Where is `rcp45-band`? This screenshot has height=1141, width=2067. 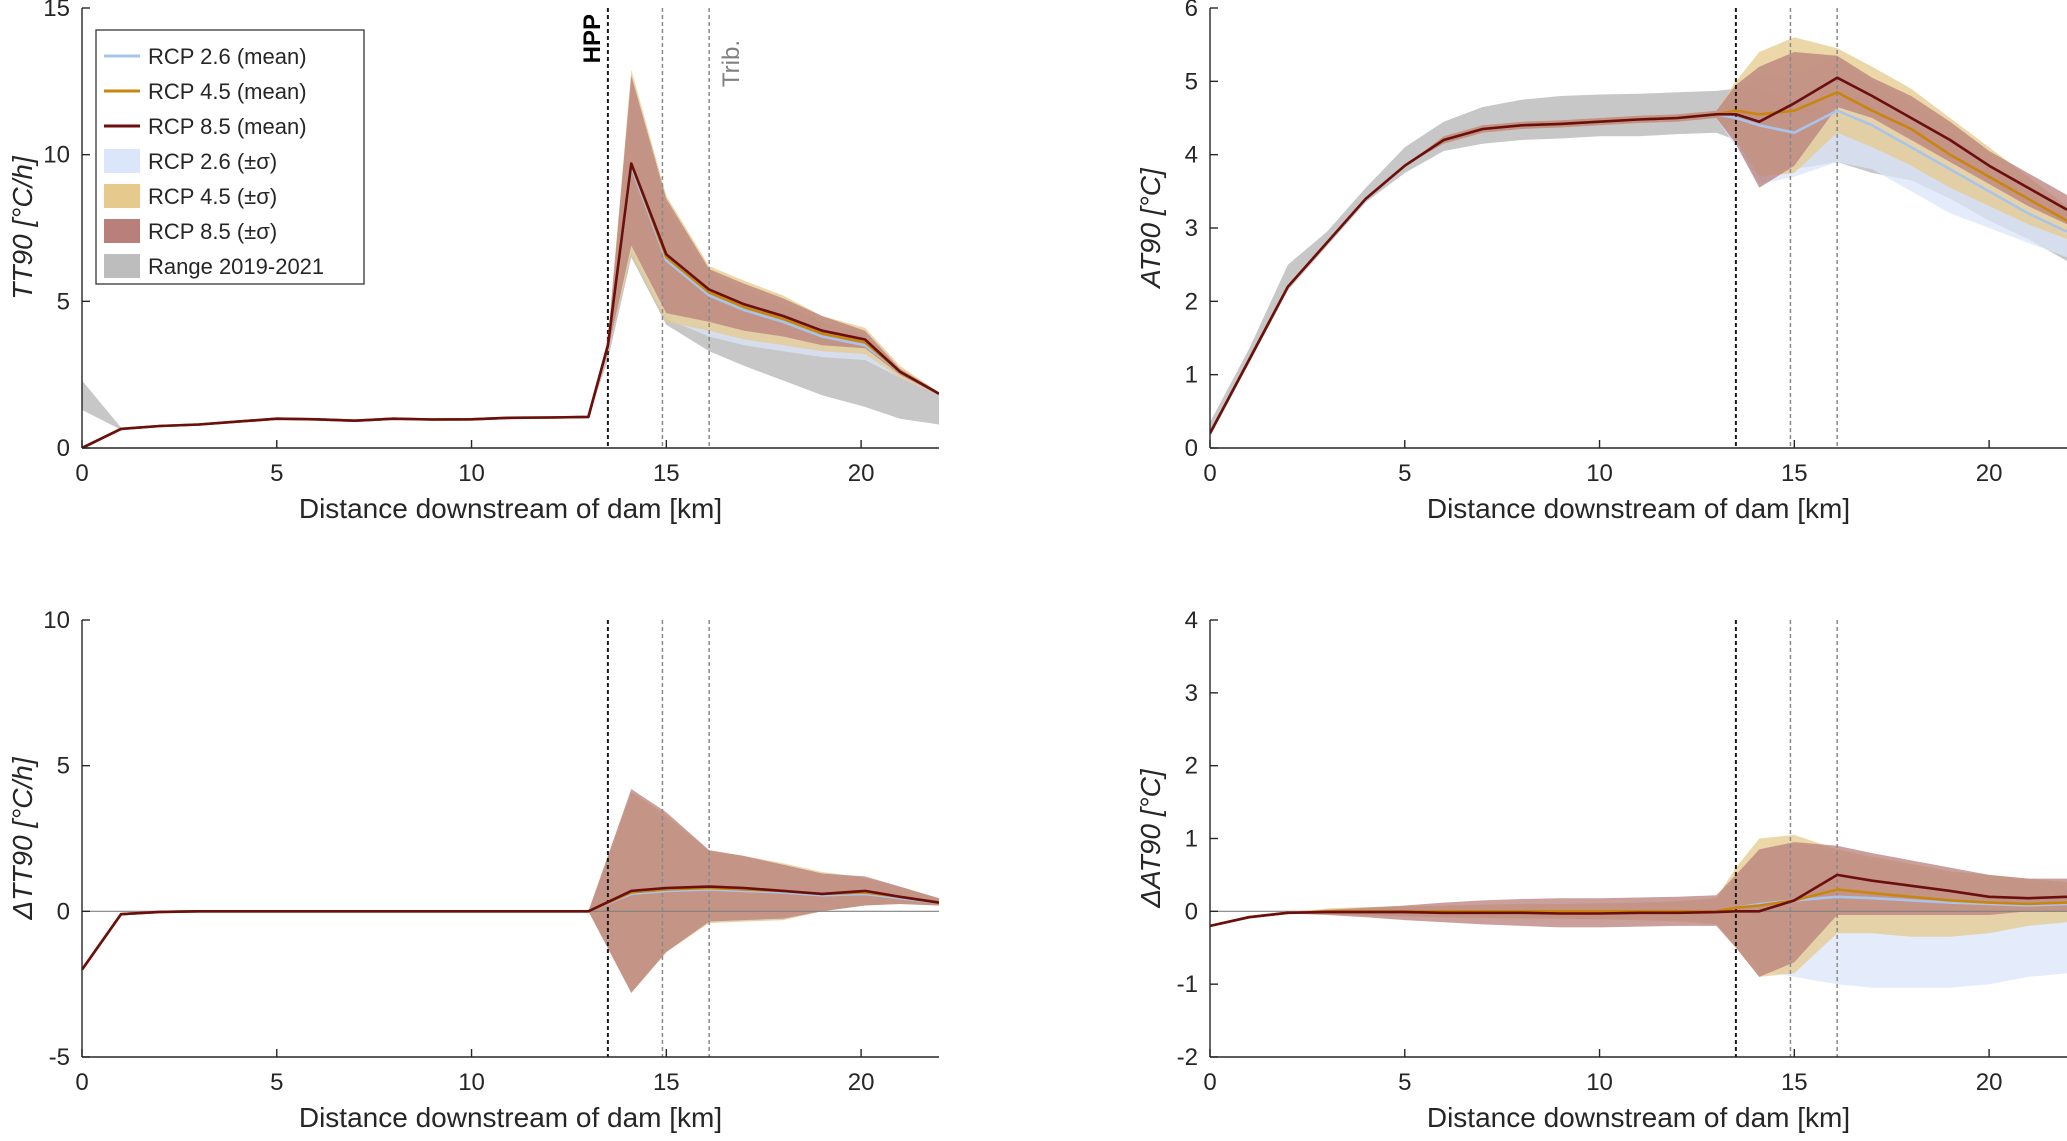
rcp45-band is located at coordinates (1638, 235).